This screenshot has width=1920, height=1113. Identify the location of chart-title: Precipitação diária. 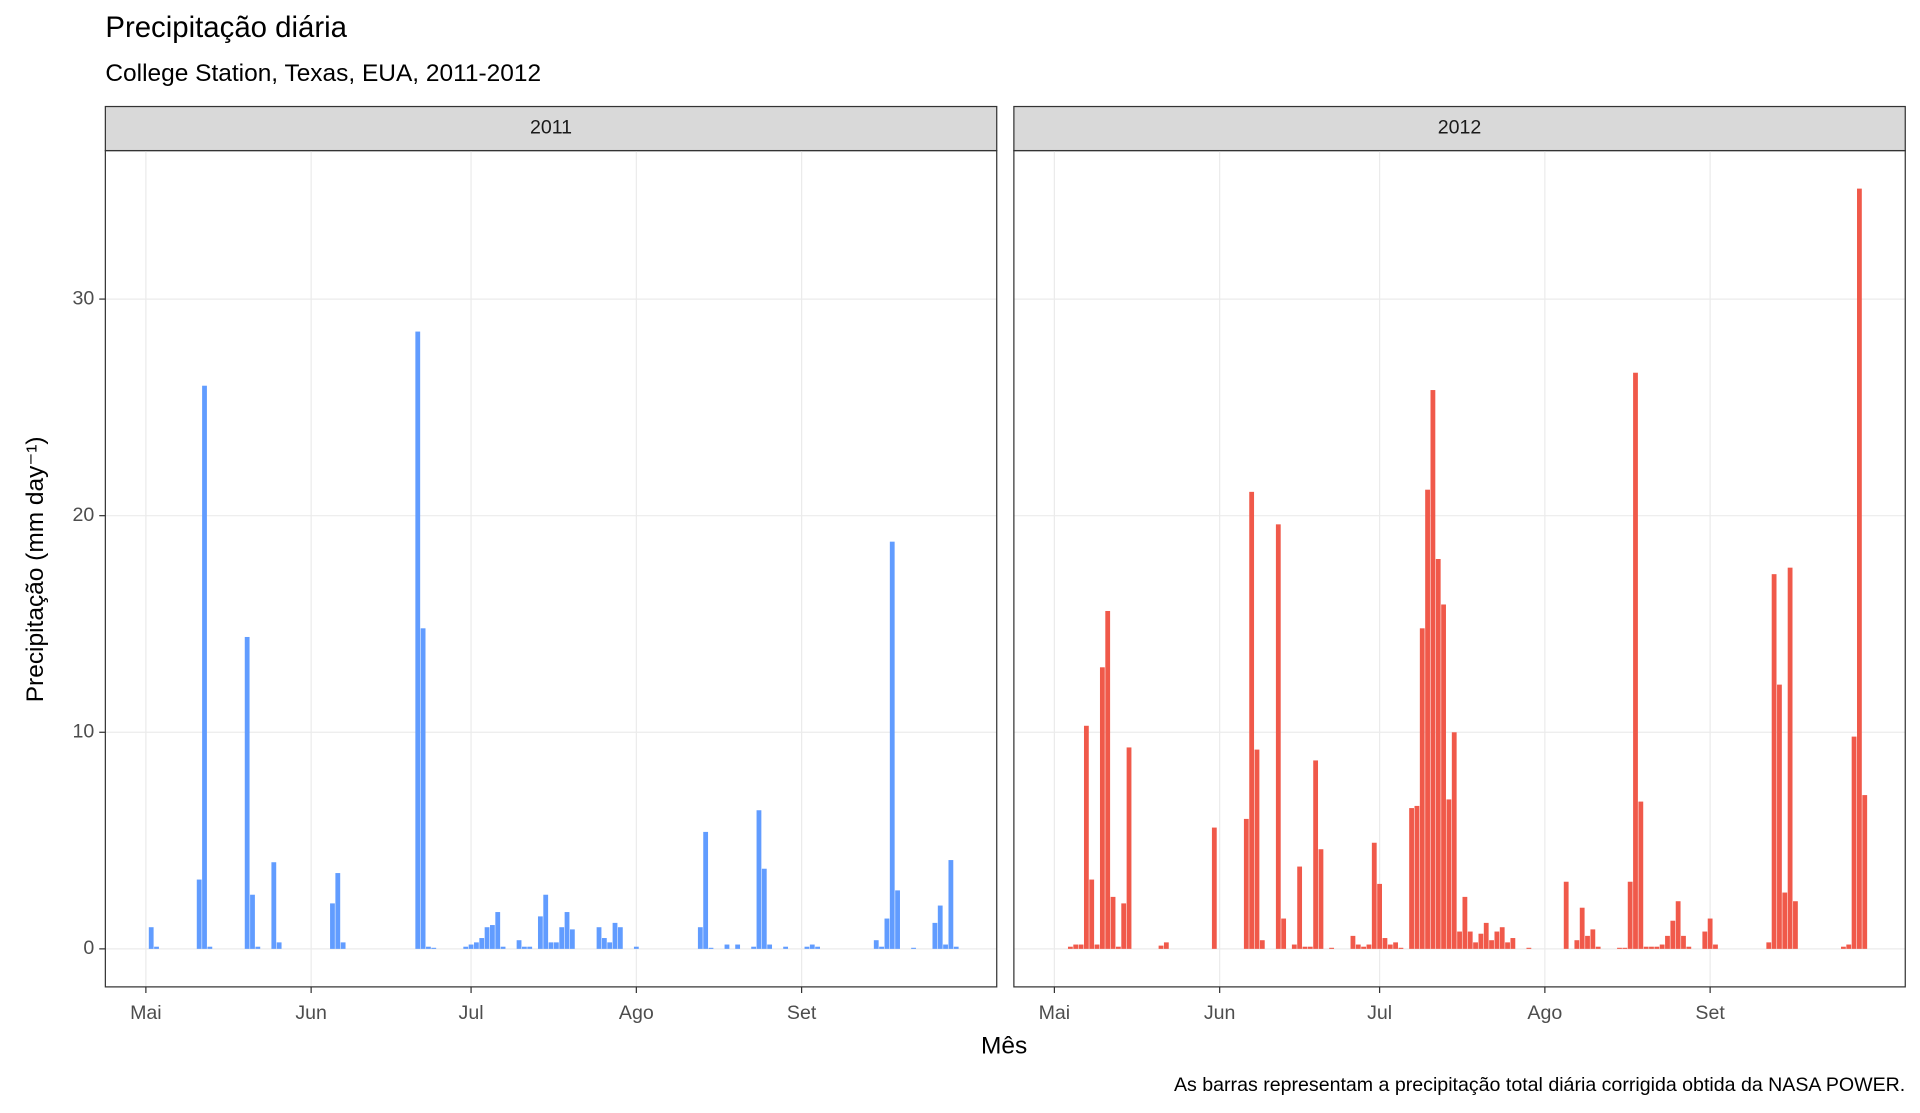
(226, 27).